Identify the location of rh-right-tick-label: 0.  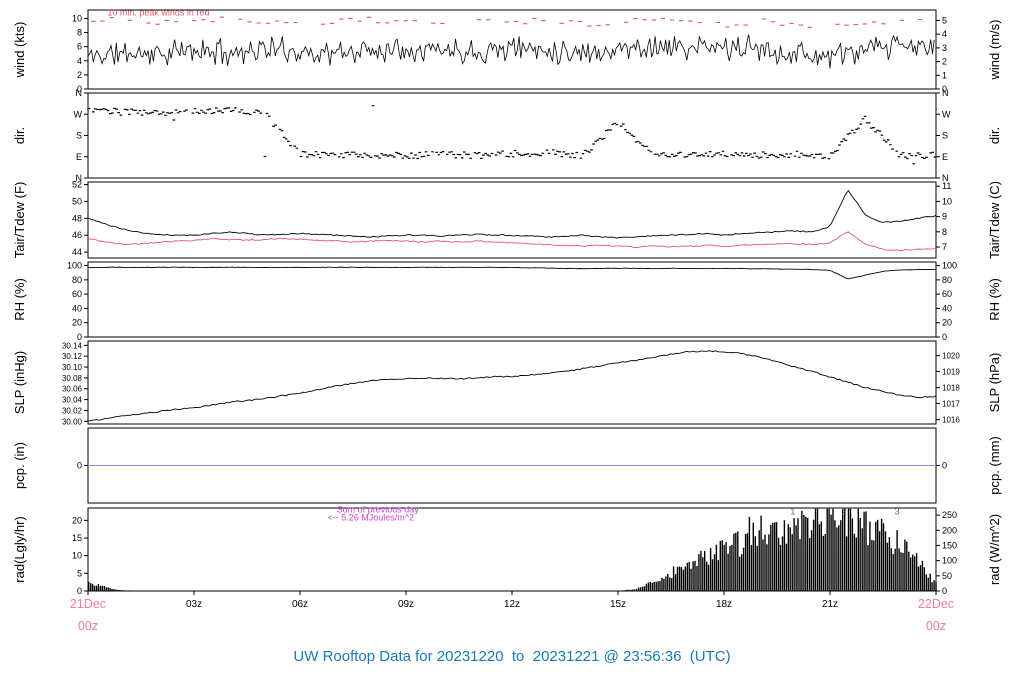
(944, 337).